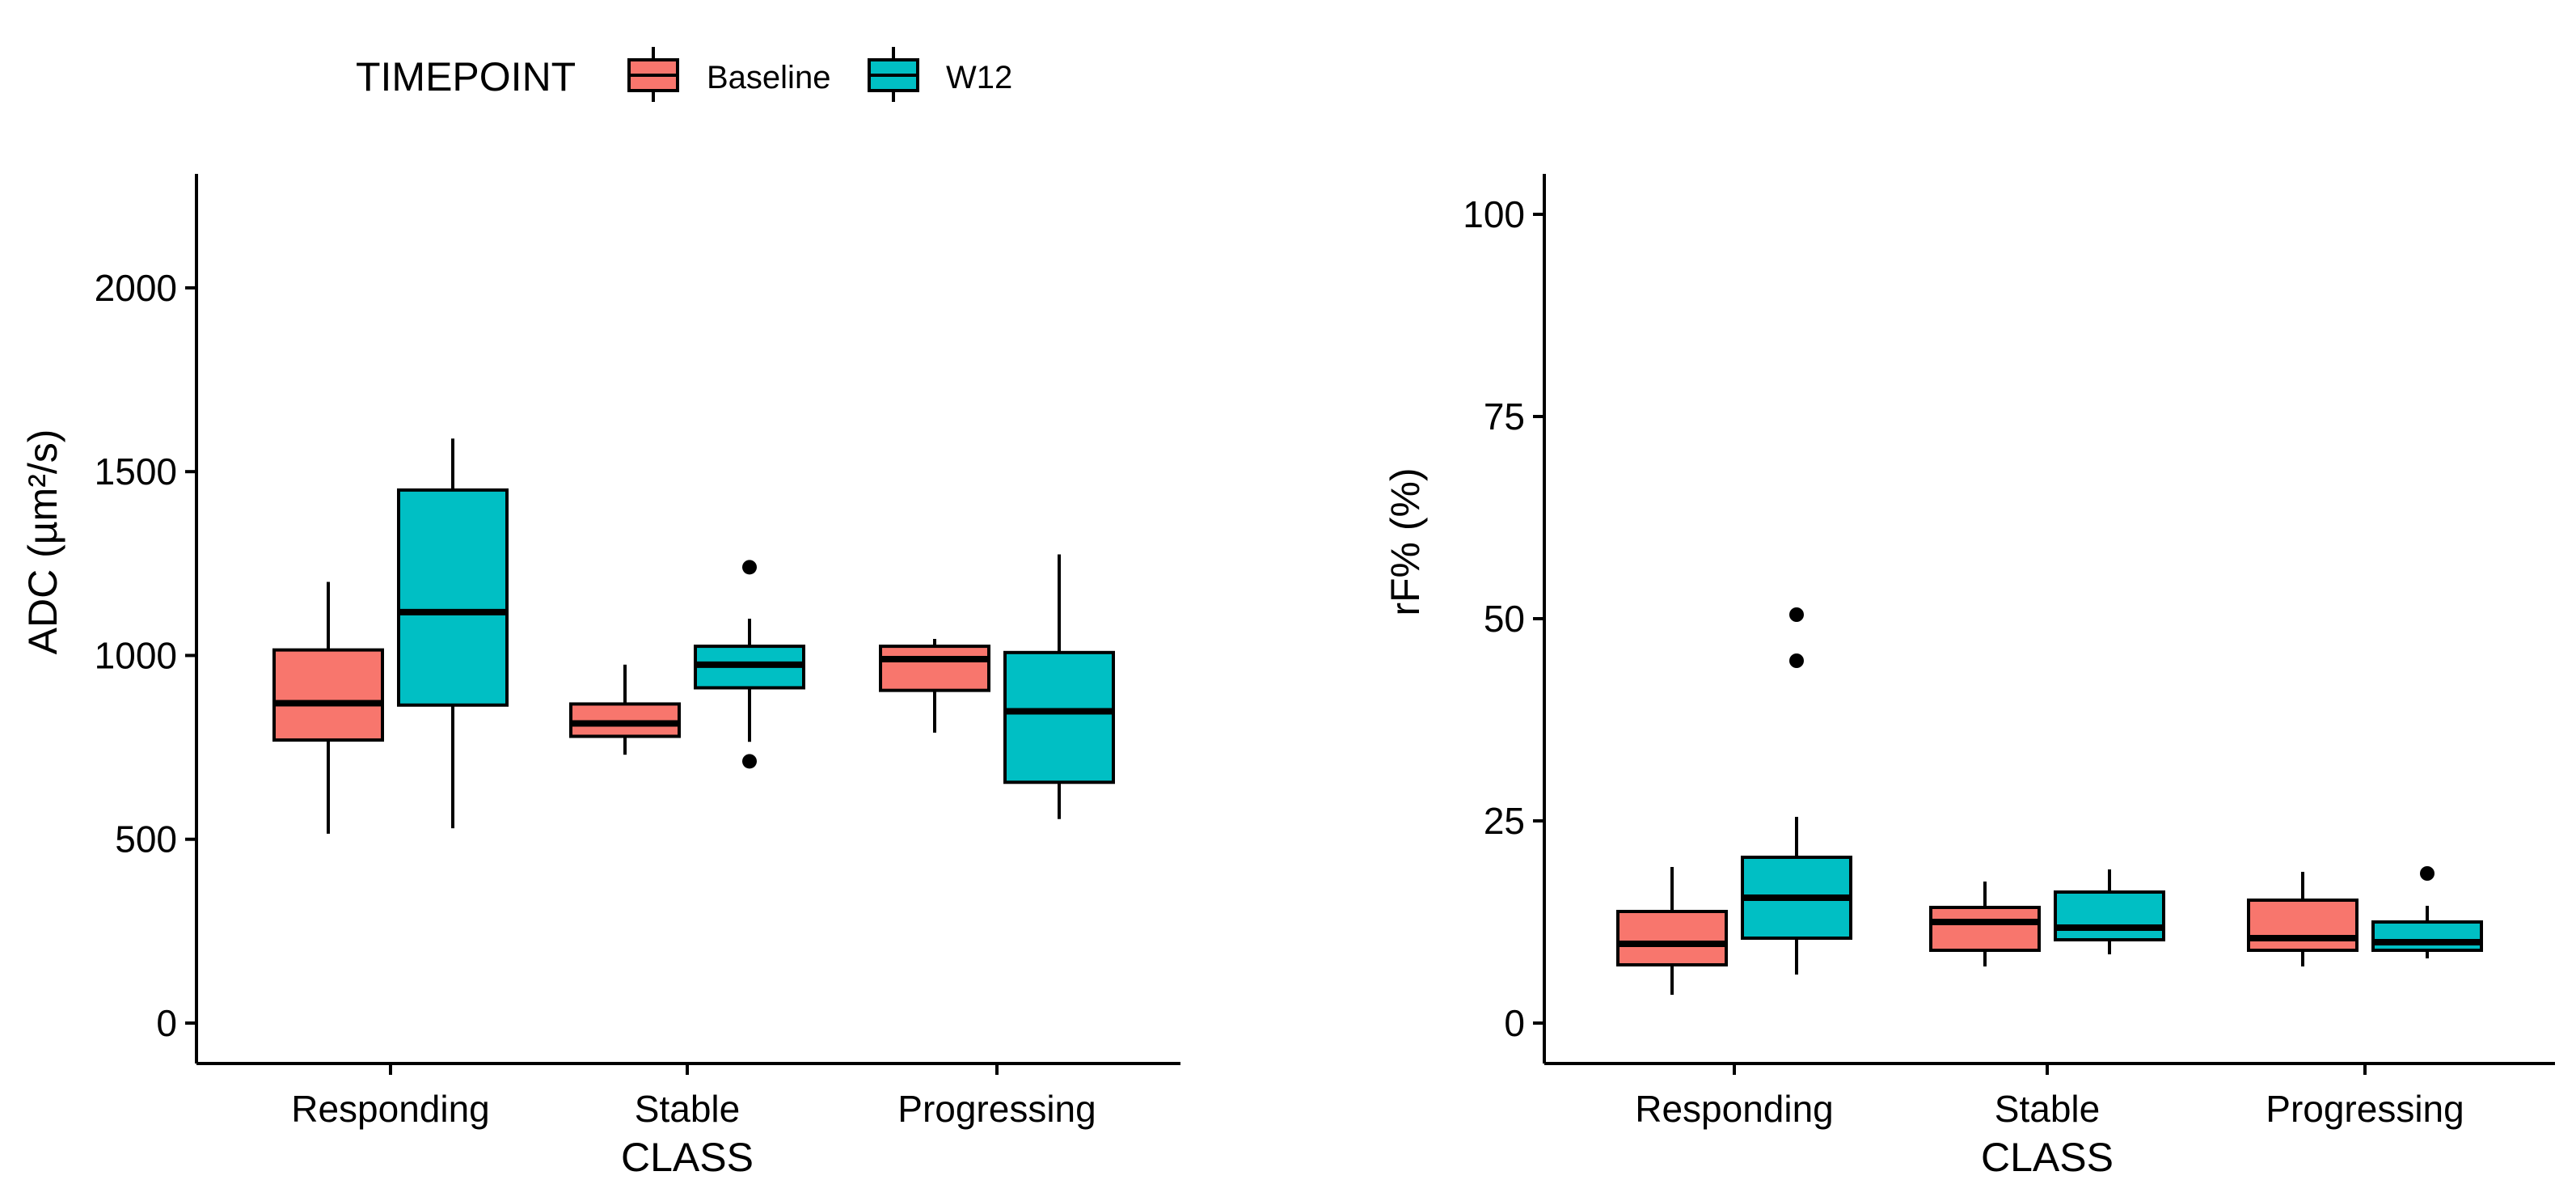 This screenshot has width=2576, height=1201. Describe the element at coordinates (146, 839) in the screenshot. I see `adc-y-tick-label: 500` at that location.